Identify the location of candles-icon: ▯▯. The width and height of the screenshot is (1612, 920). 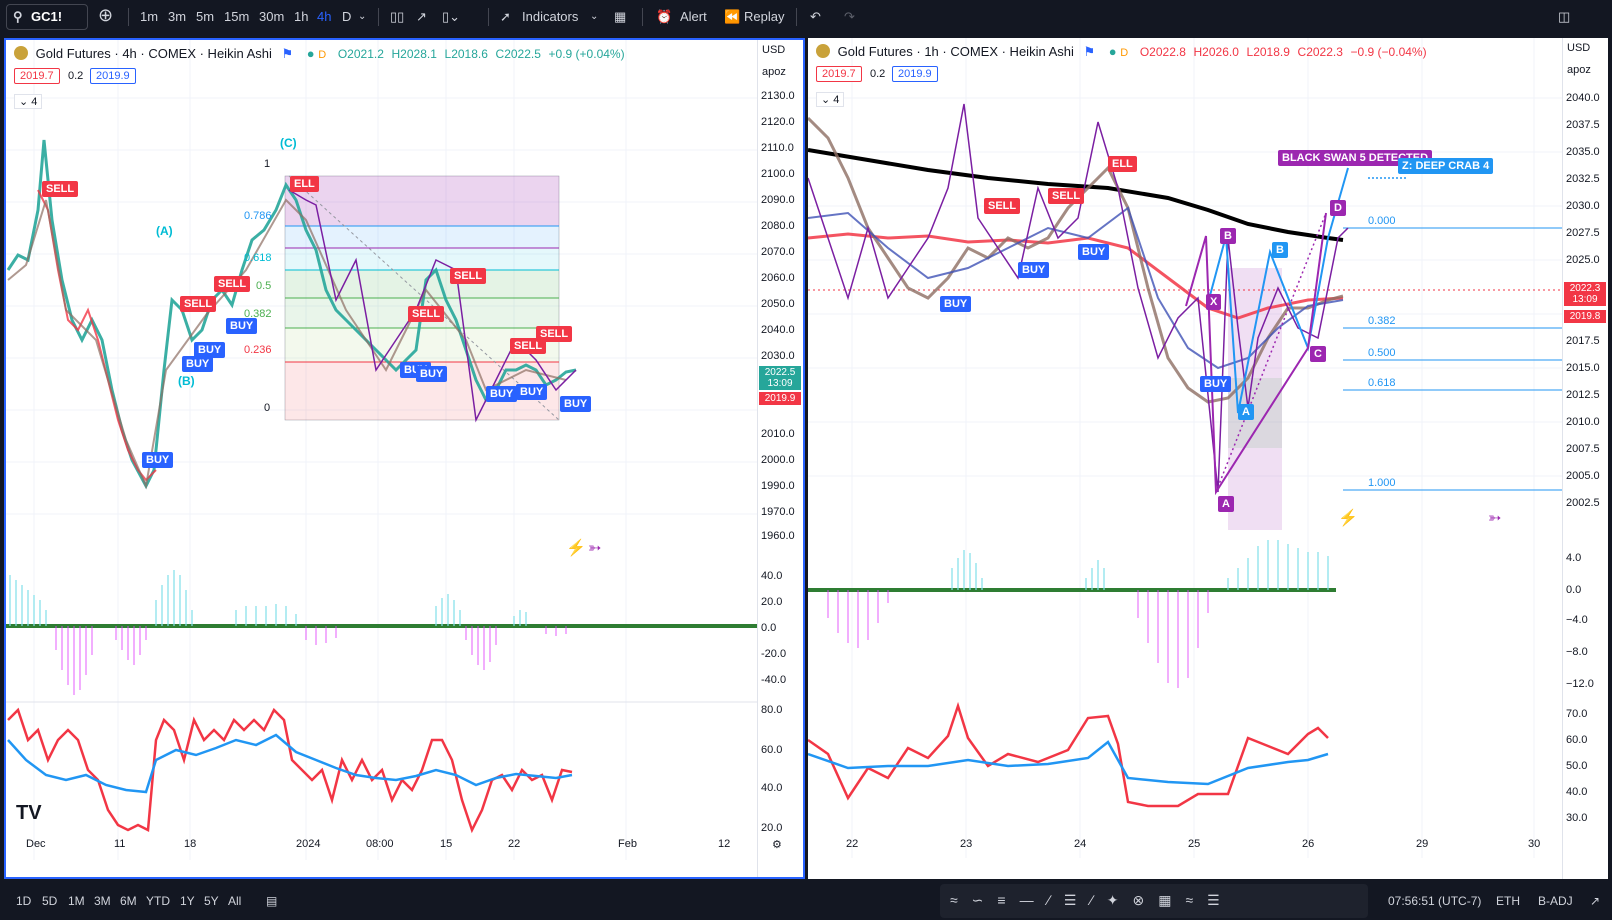
(397, 16).